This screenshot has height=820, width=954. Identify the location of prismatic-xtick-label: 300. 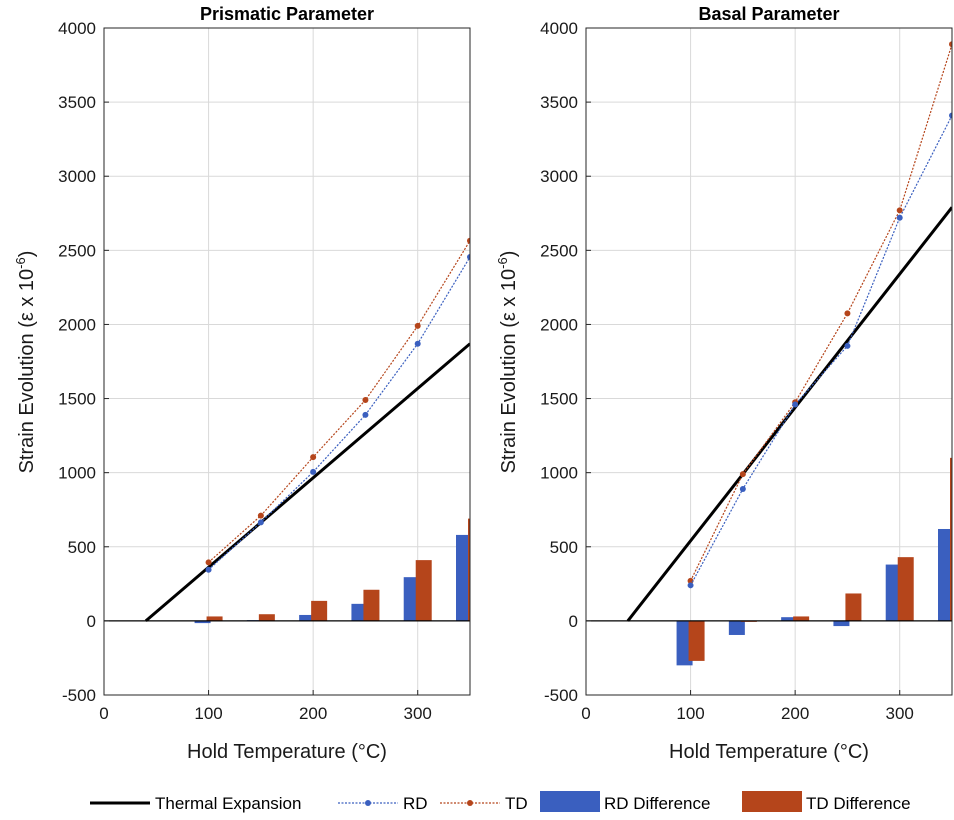
(418, 713).